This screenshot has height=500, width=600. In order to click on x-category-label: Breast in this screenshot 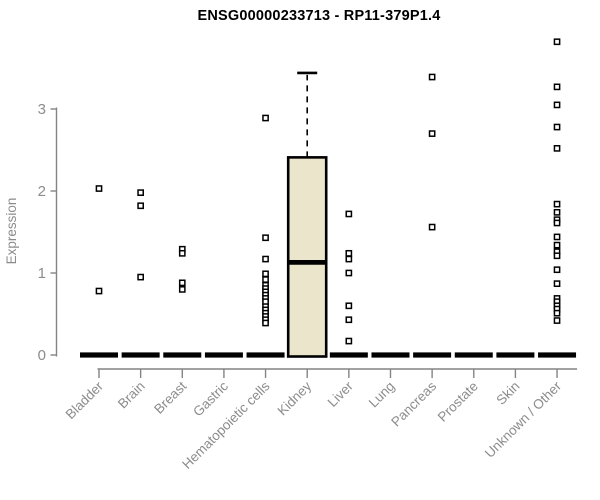, I will do `click(170, 397)`.